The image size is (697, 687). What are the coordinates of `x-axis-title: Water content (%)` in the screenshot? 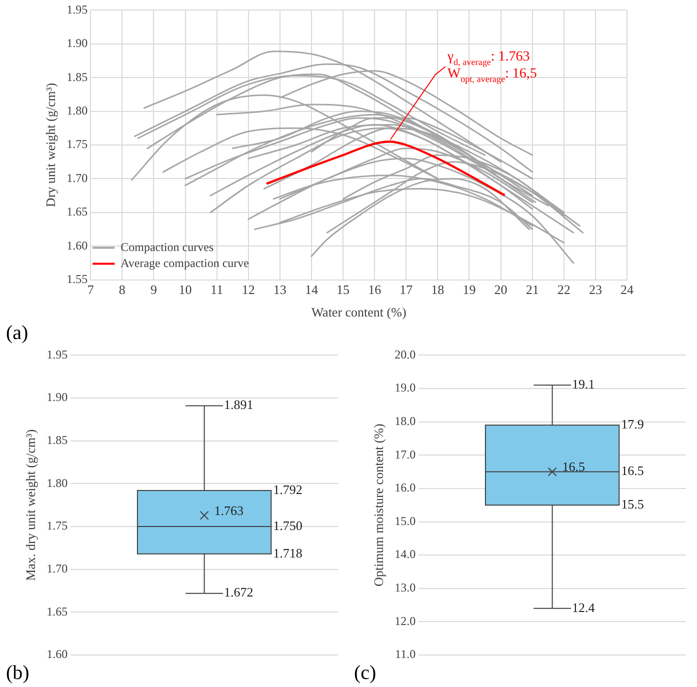 It's located at (358, 312).